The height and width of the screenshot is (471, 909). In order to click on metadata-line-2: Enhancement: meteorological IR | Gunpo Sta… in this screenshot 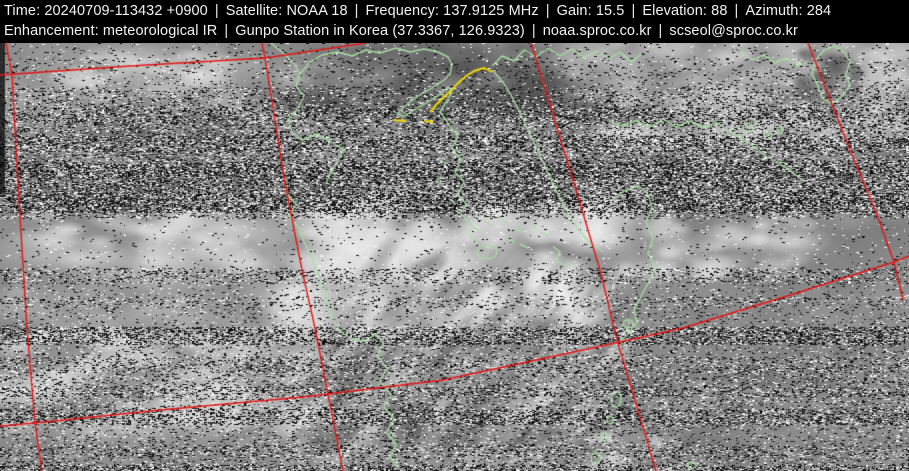, I will do `click(454, 31)`.